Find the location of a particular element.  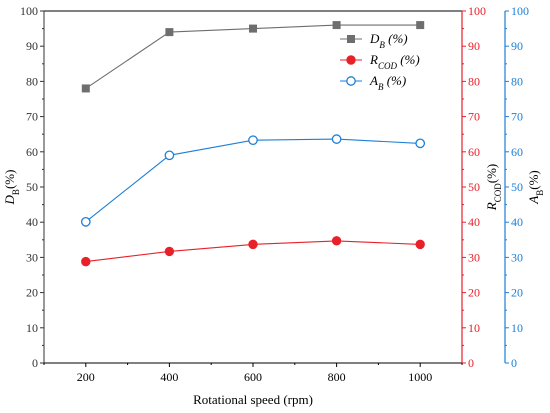

right-y-axis-title-rcod-sub: COD is located at coordinates (498, 193).